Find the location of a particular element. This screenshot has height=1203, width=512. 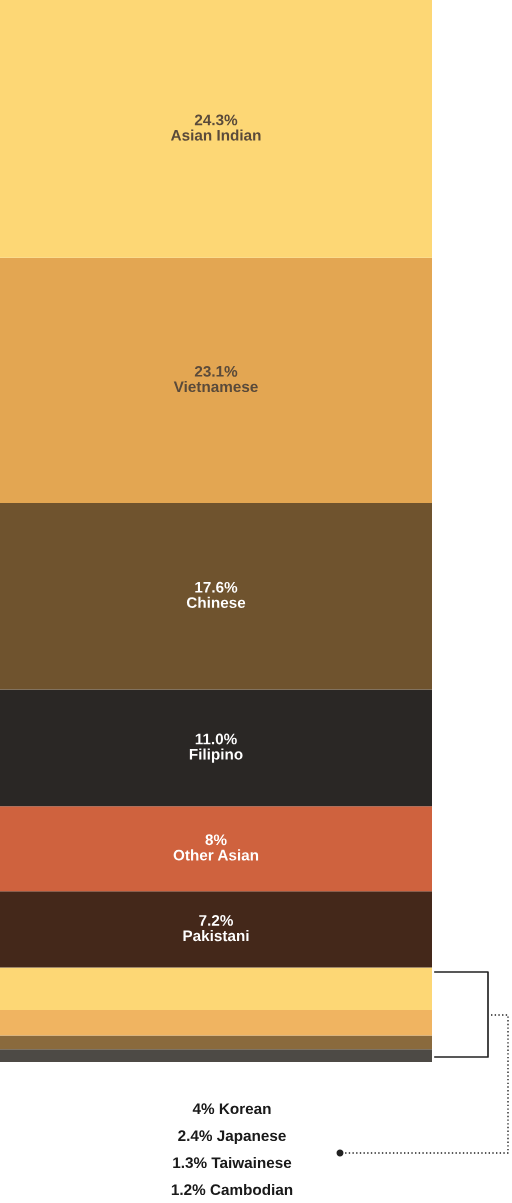

data-label: 24.3% is located at coordinates (216, 120).